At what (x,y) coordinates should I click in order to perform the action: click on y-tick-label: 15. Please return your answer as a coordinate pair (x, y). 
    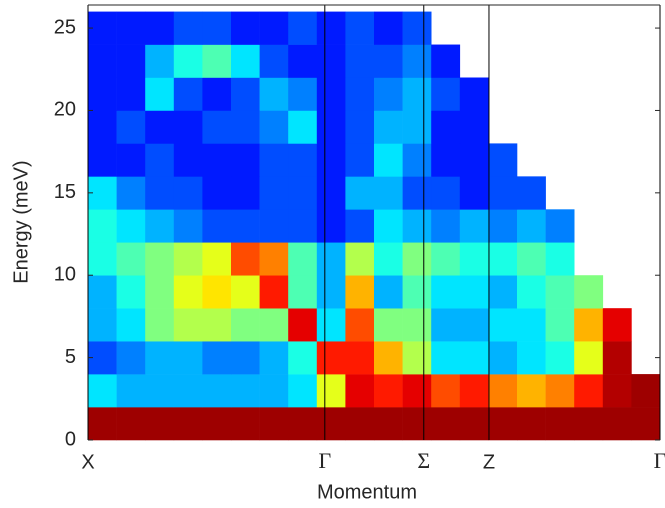
    Looking at the image, I should click on (65, 192).